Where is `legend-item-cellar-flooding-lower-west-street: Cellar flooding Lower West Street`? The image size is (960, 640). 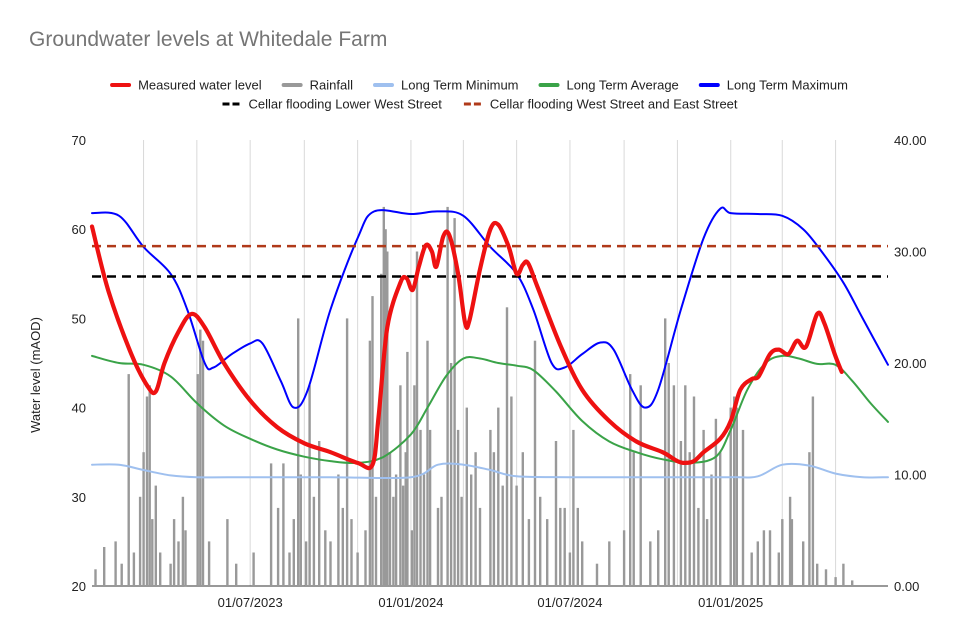 legend-item-cellar-flooding-lower-west-street: Cellar flooding Lower West Street is located at coordinates (332, 104).